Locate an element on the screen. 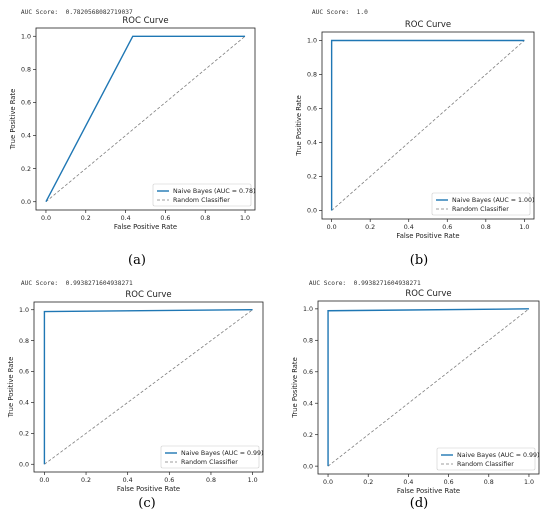 The image size is (550, 521). auc-score-text: AUC Score: 0.7820568082719037 is located at coordinates (69, 12).